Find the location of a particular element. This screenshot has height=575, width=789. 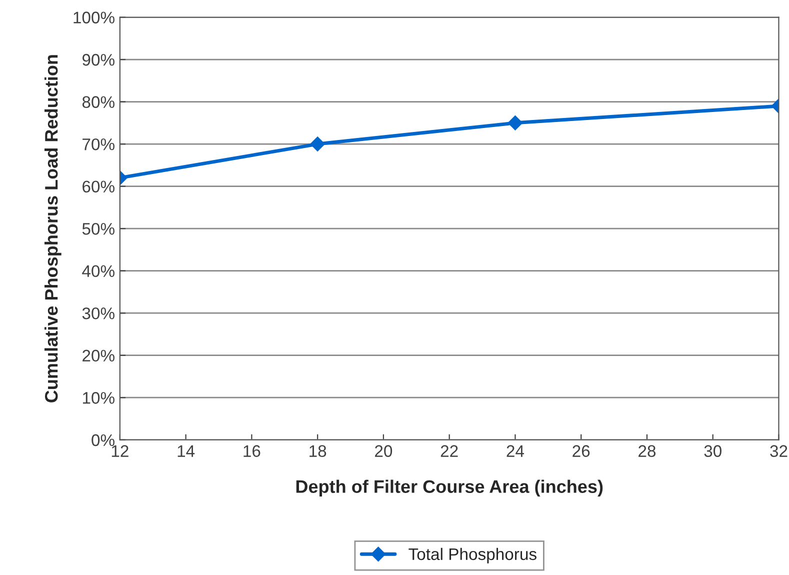

y-tick-label: 30% is located at coordinates (98, 313).